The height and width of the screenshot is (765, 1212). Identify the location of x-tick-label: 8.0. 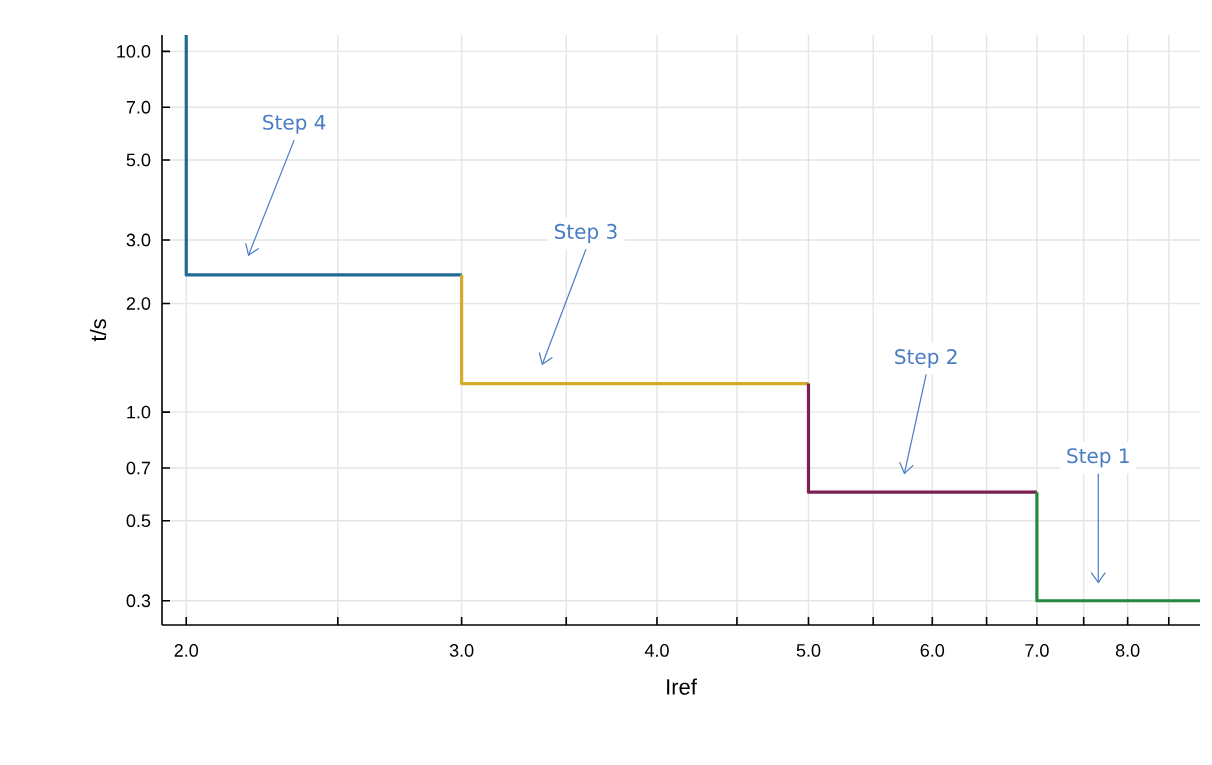
(1127, 650).